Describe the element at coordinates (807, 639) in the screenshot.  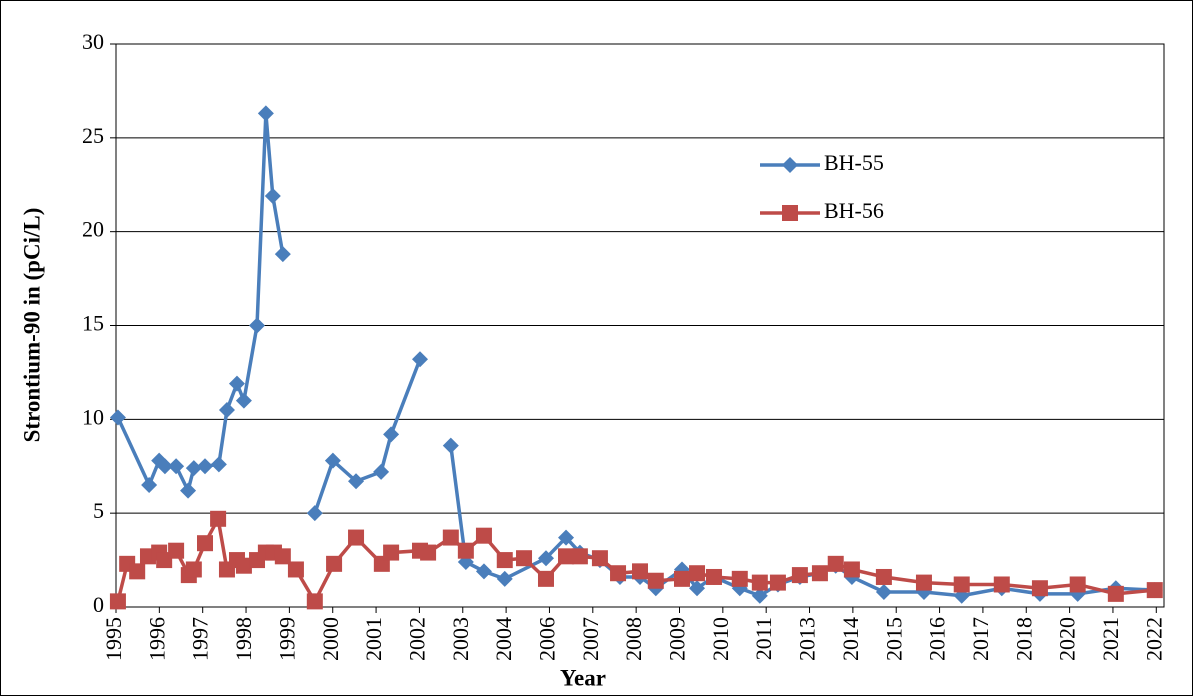
I see `x-tick-label: 2013` at that location.